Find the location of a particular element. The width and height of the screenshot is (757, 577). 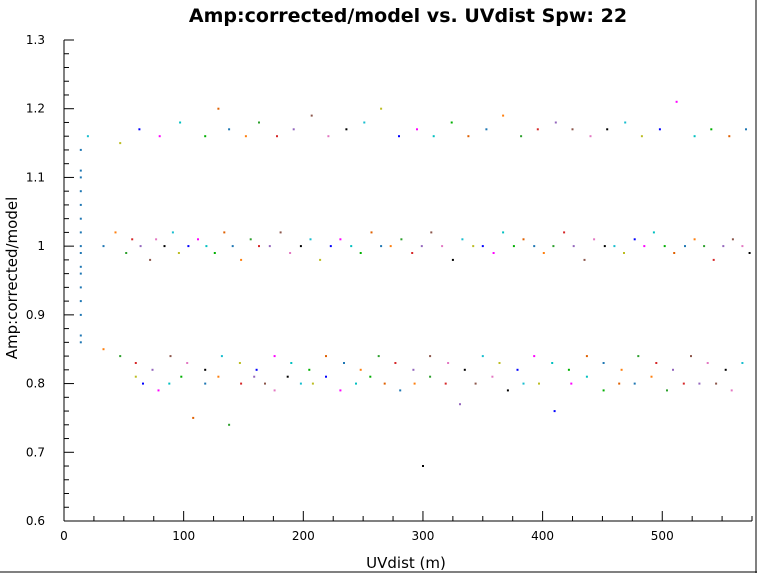

y-tick-label: 1.2 is located at coordinates (35, 109).